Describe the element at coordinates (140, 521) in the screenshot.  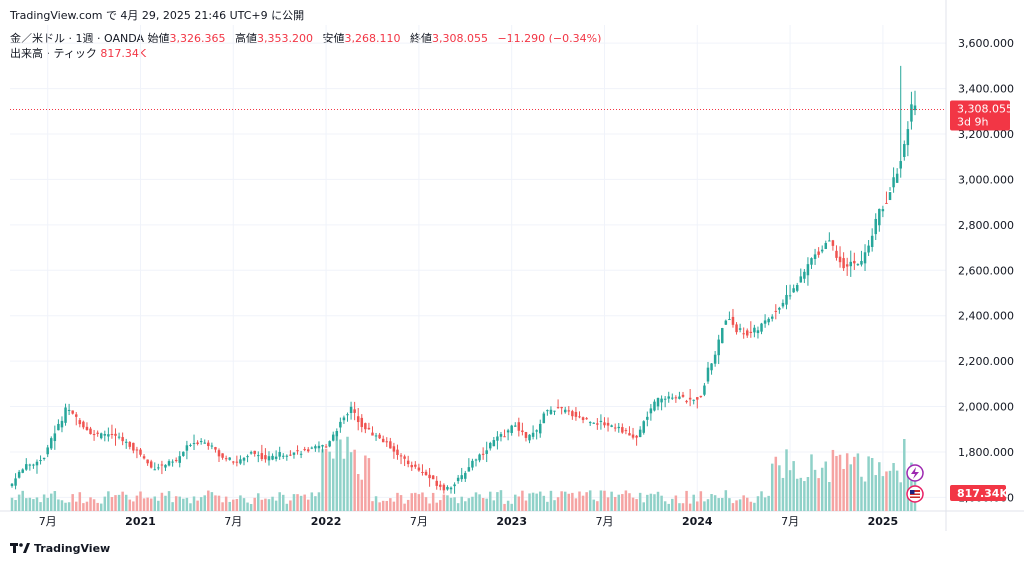
I see `x-tick-label: 2021` at that location.